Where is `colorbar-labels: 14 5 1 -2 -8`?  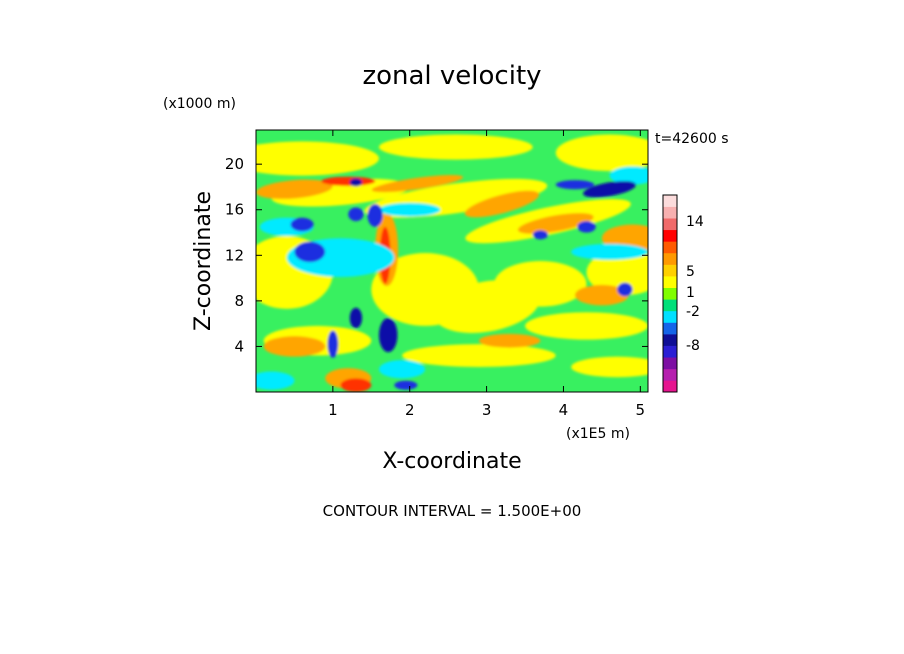 colorbar-labels: 14 5 1 -2 -8 is located at coordinates (695, 284).